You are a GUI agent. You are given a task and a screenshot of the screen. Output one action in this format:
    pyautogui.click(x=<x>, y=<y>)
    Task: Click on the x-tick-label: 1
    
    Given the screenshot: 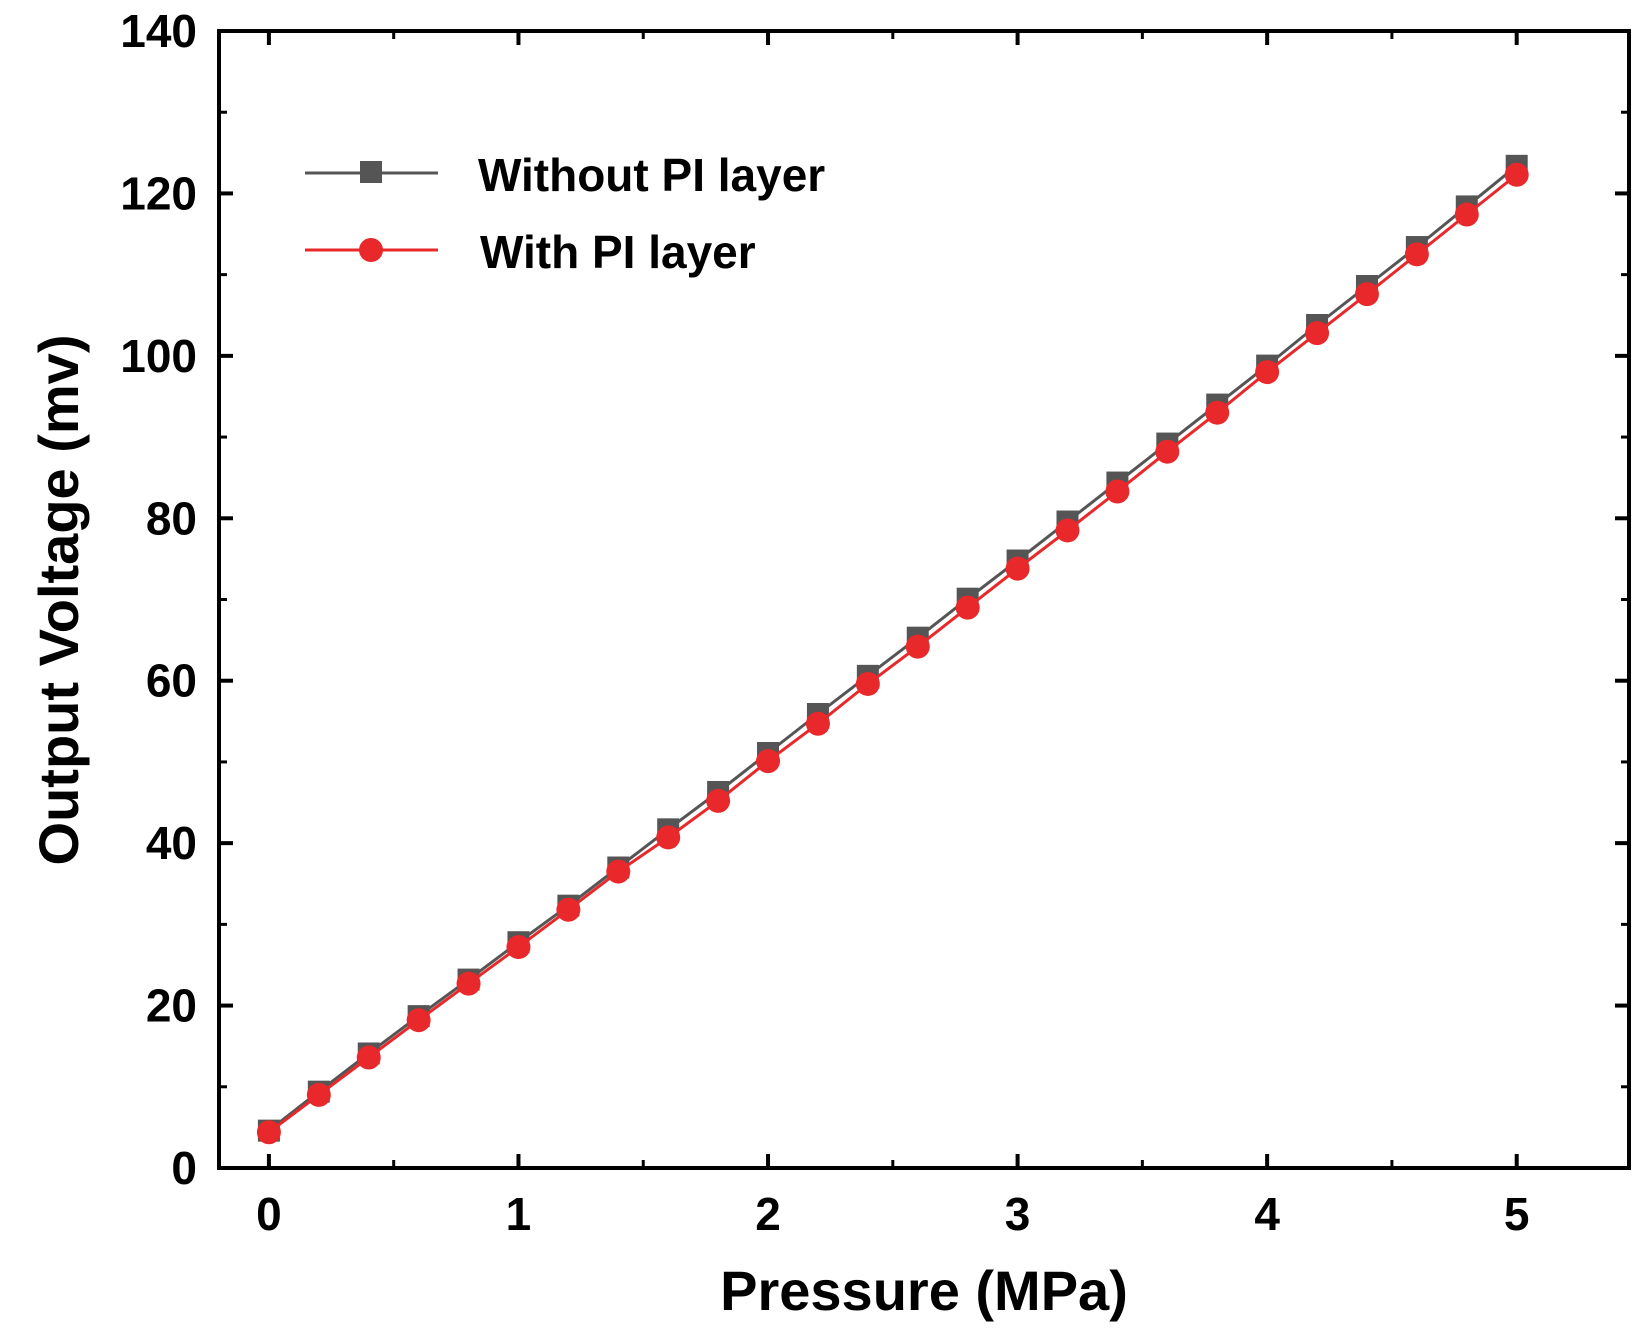 What is the action you would take?
    pyautogui.click(x=519, y=1214)
    